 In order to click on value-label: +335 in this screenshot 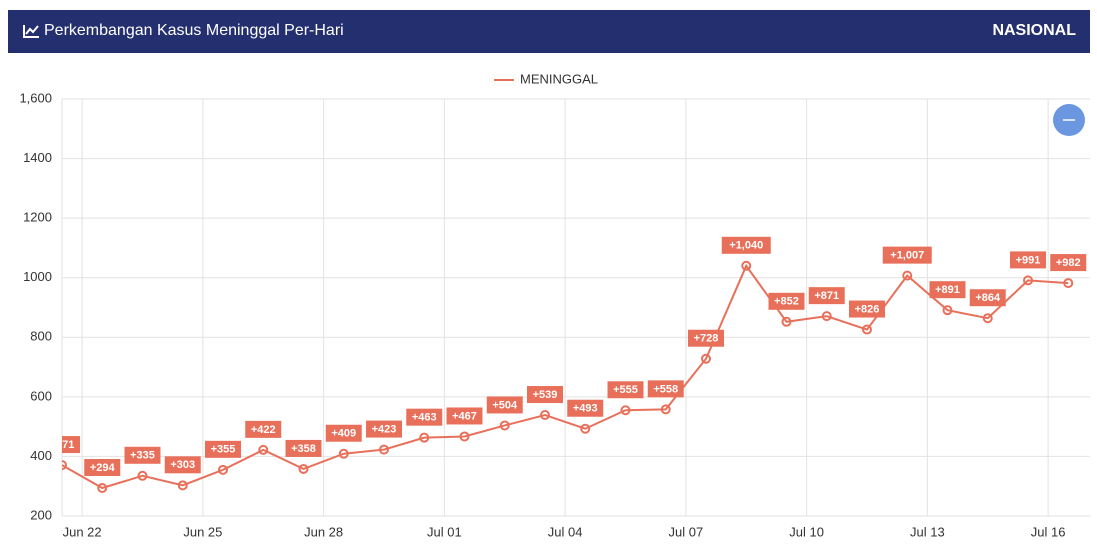, I will do `click(142, 456)`.